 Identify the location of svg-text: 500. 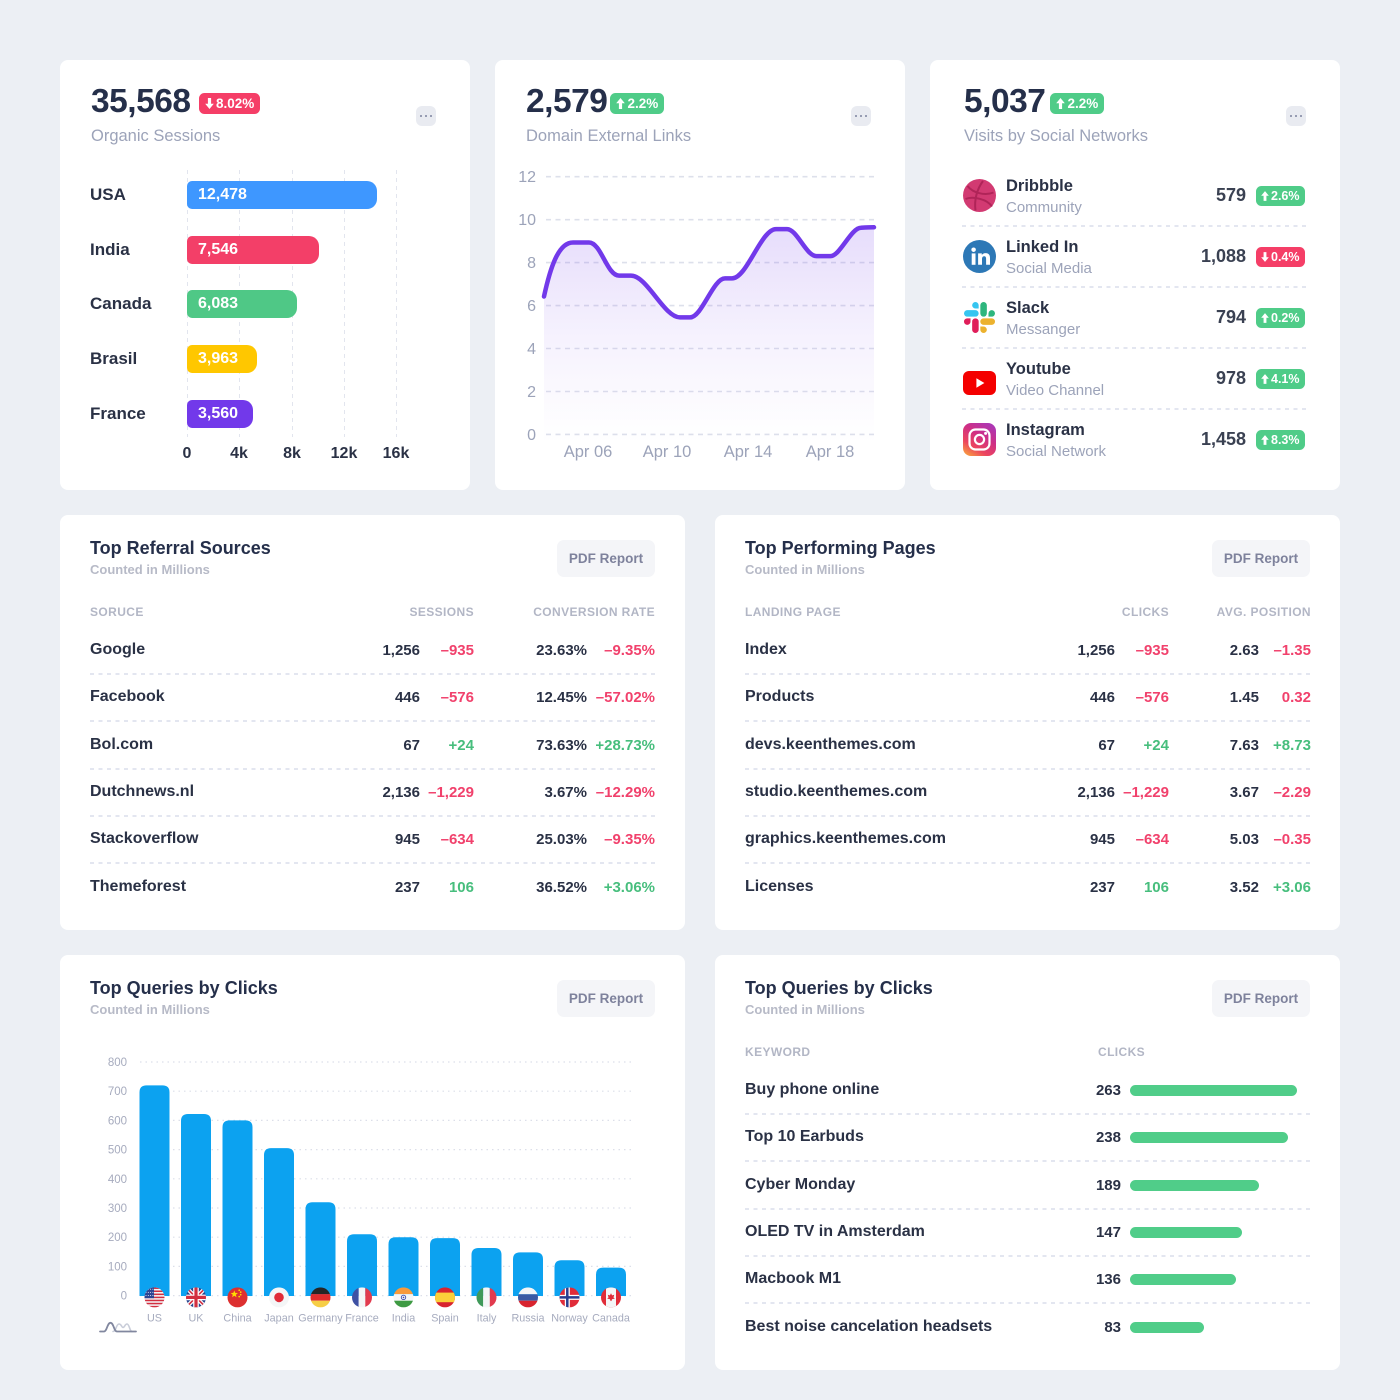
(117, 1151).